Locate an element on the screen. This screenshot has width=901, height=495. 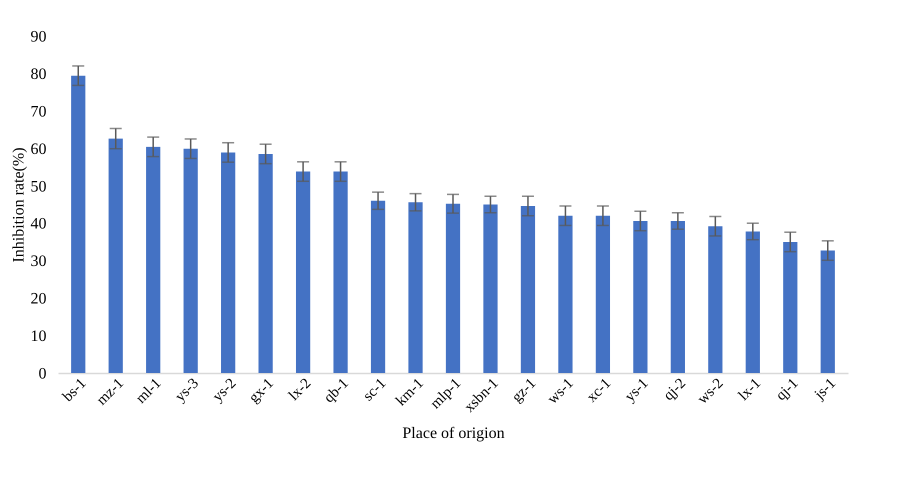
y-tick-label: 90 is located at coordinates (38, 37).